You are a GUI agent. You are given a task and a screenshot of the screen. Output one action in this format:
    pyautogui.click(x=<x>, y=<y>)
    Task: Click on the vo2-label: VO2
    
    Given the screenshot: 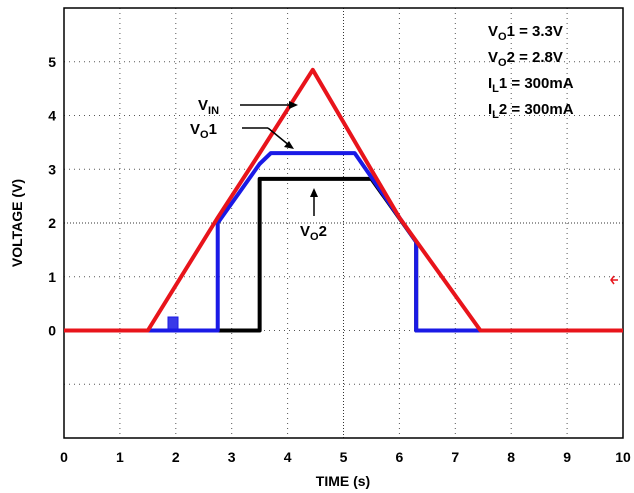 What is the action you would take?
    pyautogui.click(x=313, y=233)
    